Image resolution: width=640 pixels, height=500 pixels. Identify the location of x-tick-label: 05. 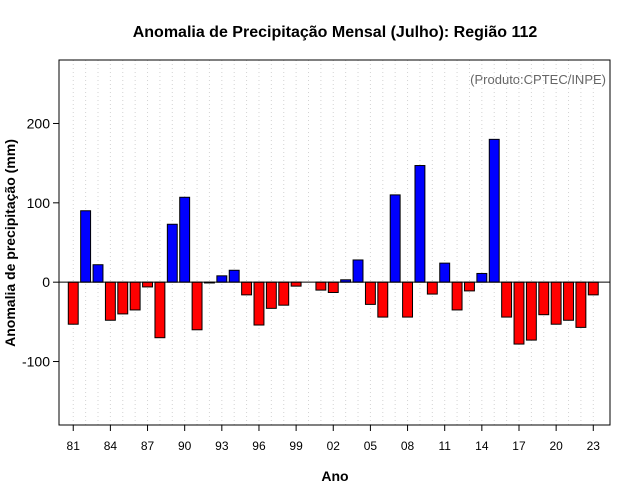
(371, 446).